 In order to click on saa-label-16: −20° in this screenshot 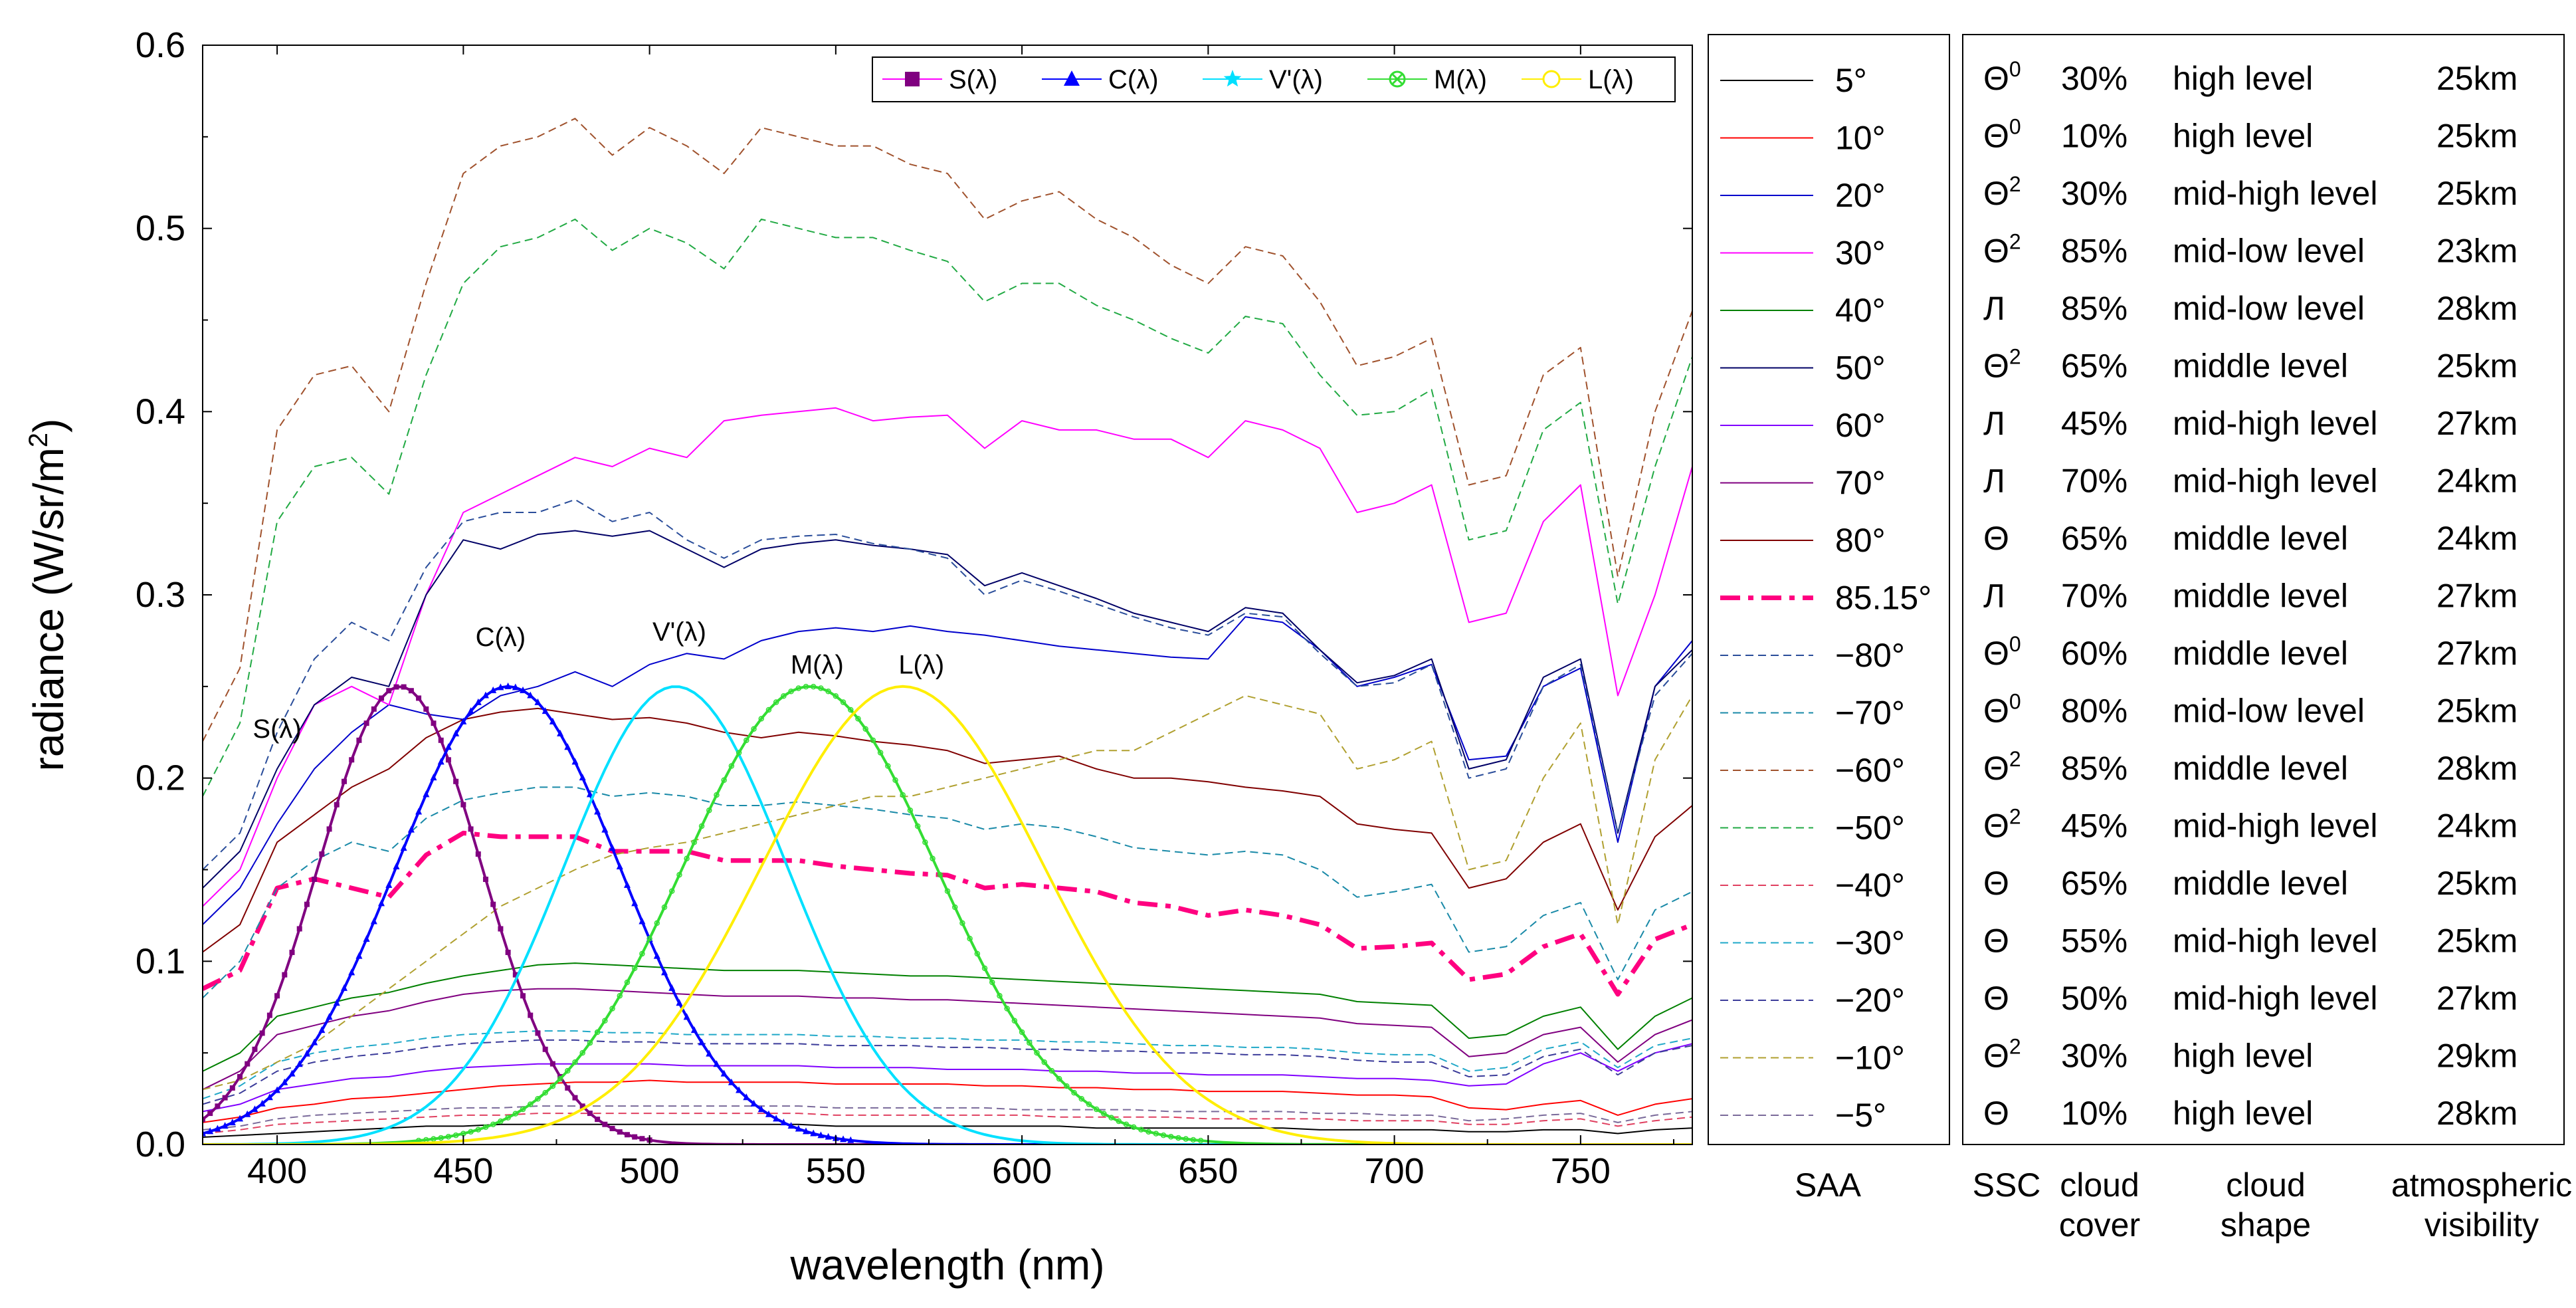, I will do `click(1870, 1001)`.